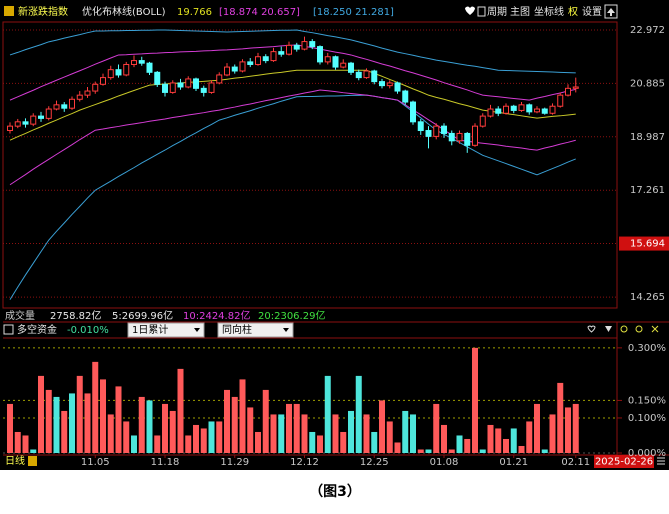 Image resolution: width=669 pixels, height=514 pixels. Describe the element at coordinates (497, 12) in the screenshot. I see `menu-item: 周期` at that location.